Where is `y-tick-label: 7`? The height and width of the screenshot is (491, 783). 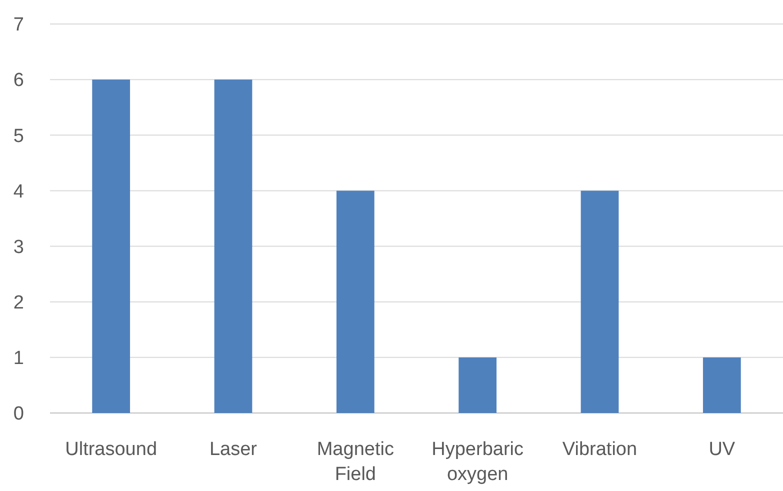
y-tick-label: 7 is located at coordinates (18, 25).